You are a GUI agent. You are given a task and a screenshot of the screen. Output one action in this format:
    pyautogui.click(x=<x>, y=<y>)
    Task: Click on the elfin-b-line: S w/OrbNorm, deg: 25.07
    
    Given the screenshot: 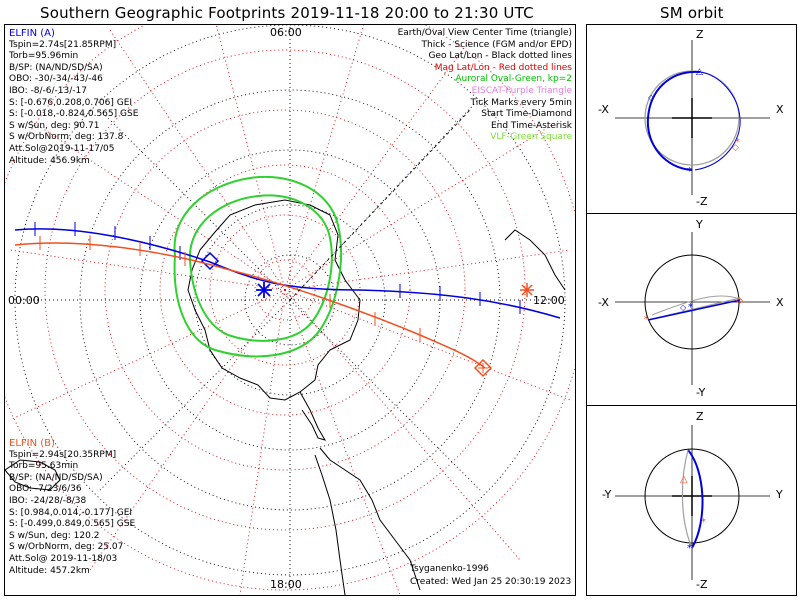 What is the action you would take?
    pyautogui.click(x=66, y=547)
    